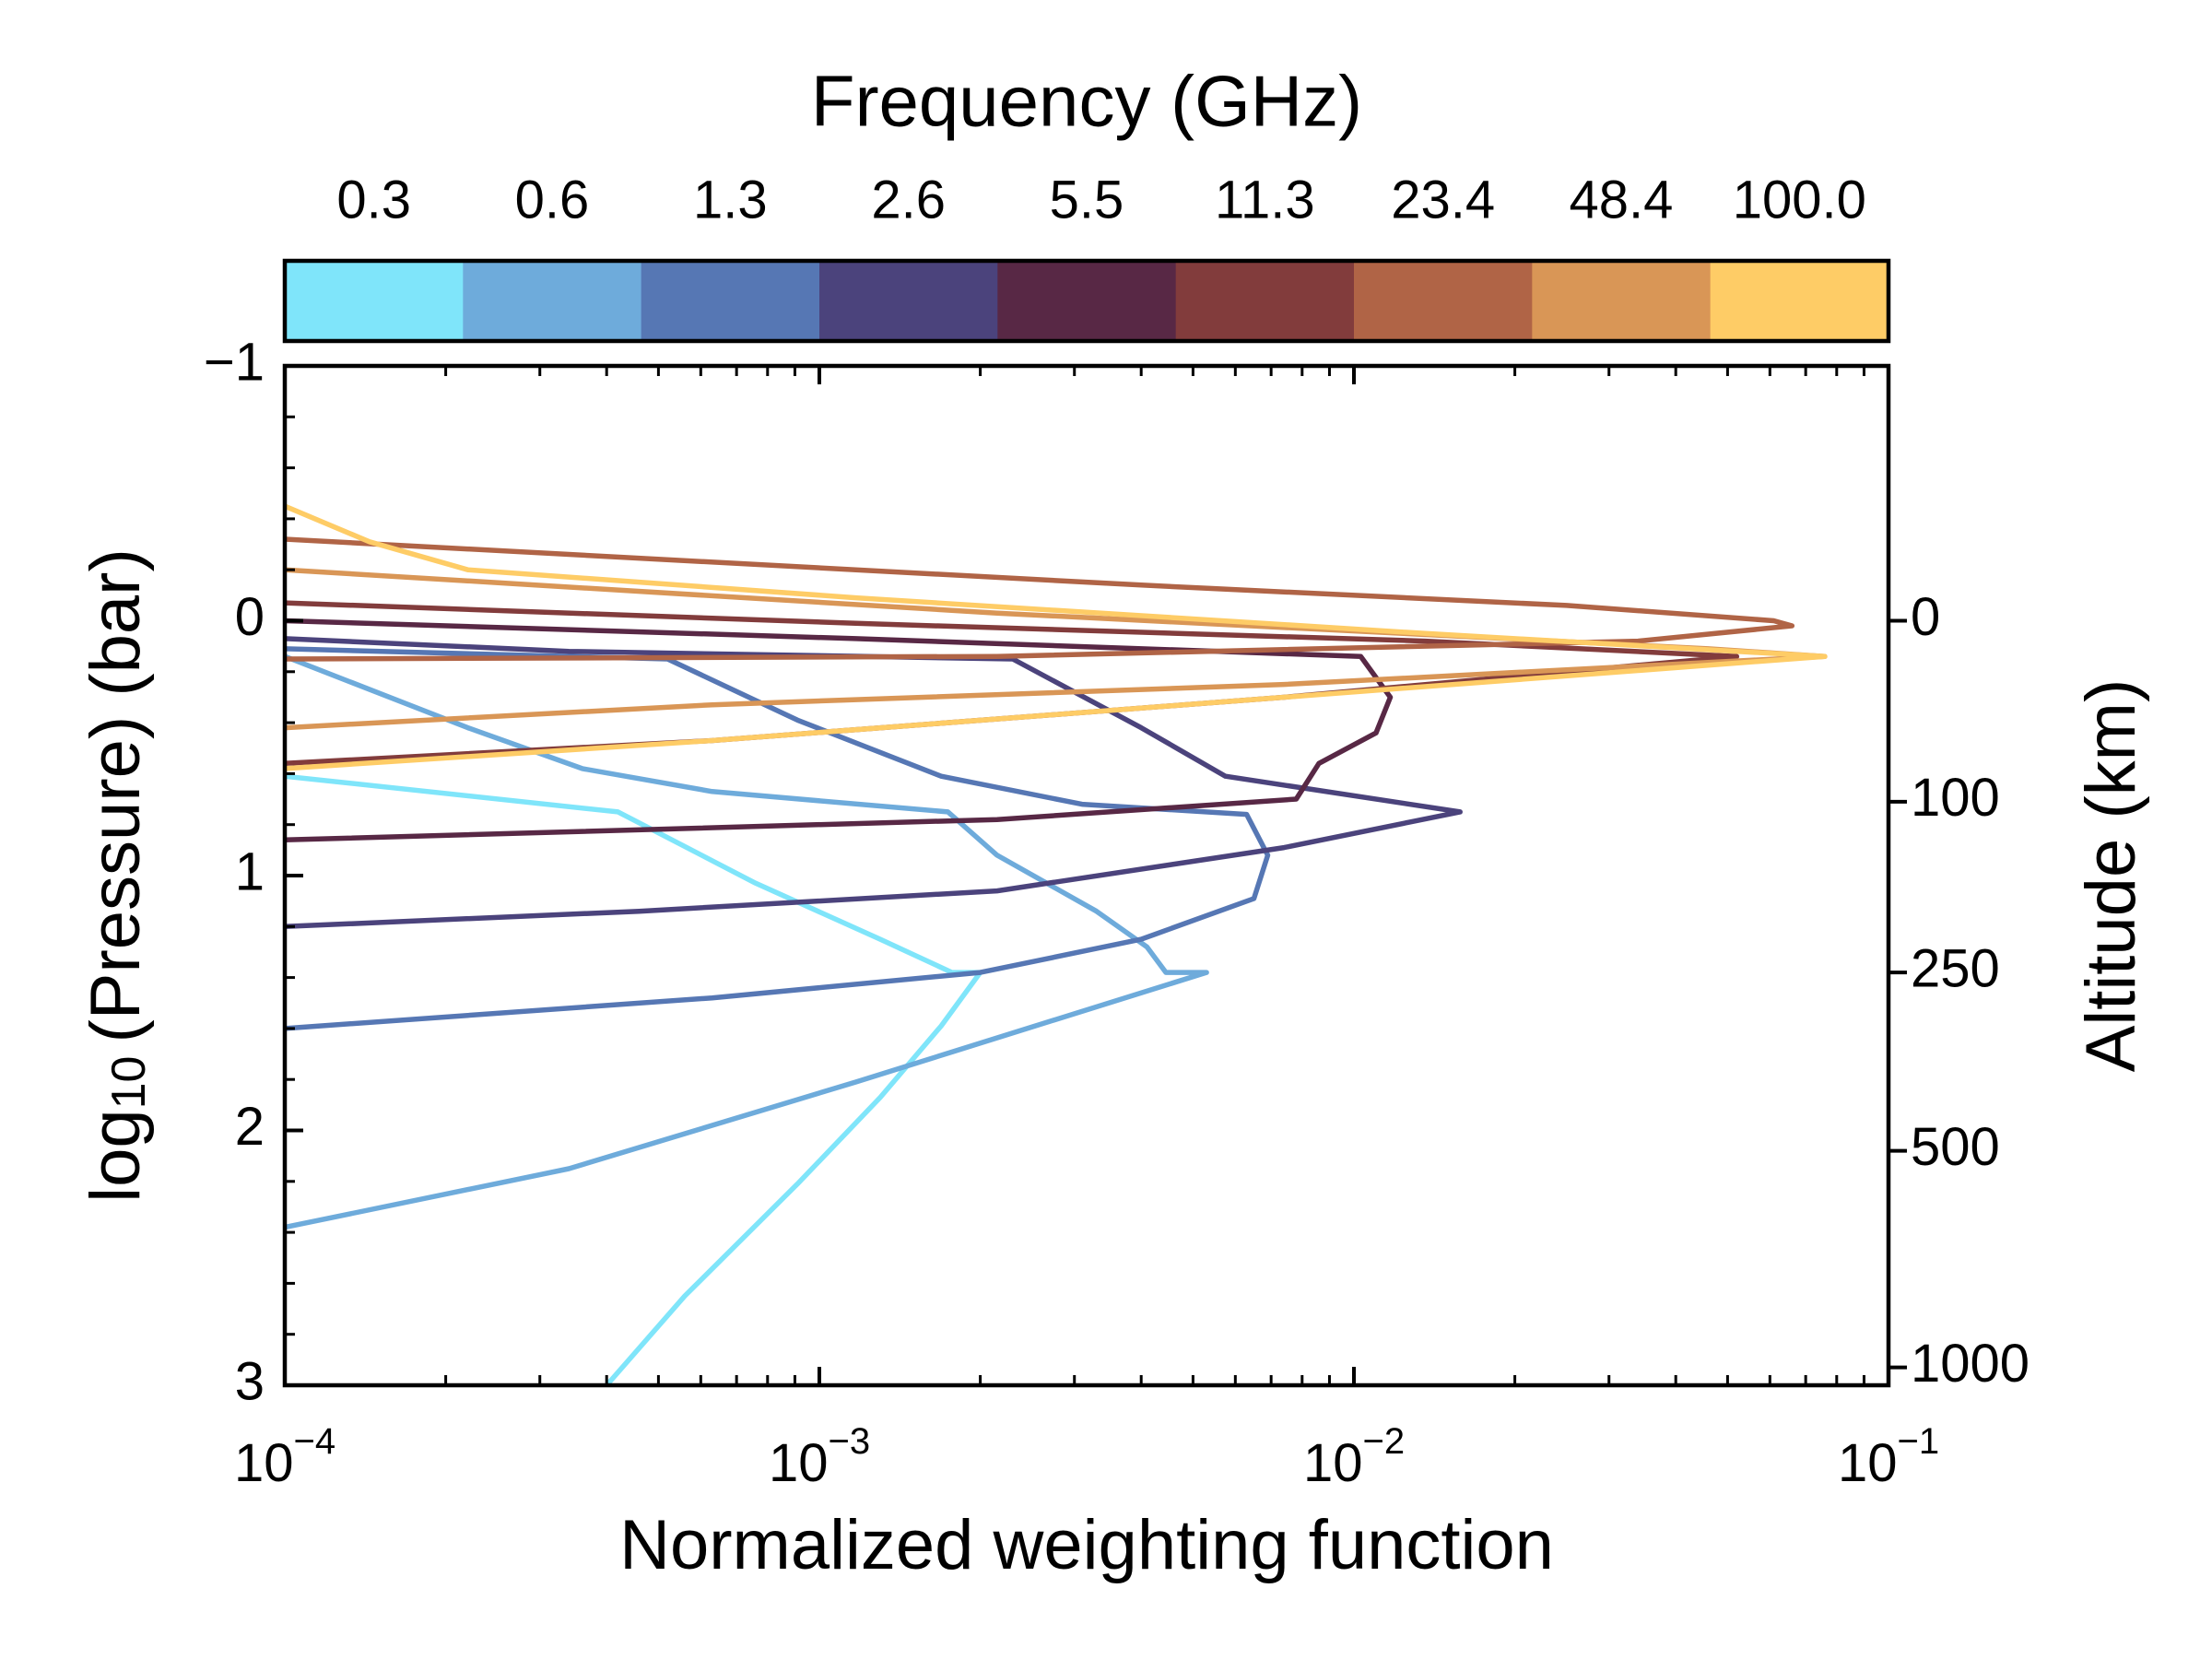  I want to click on y-label-suffix: (Pressure) (bar), so click(115, 795).